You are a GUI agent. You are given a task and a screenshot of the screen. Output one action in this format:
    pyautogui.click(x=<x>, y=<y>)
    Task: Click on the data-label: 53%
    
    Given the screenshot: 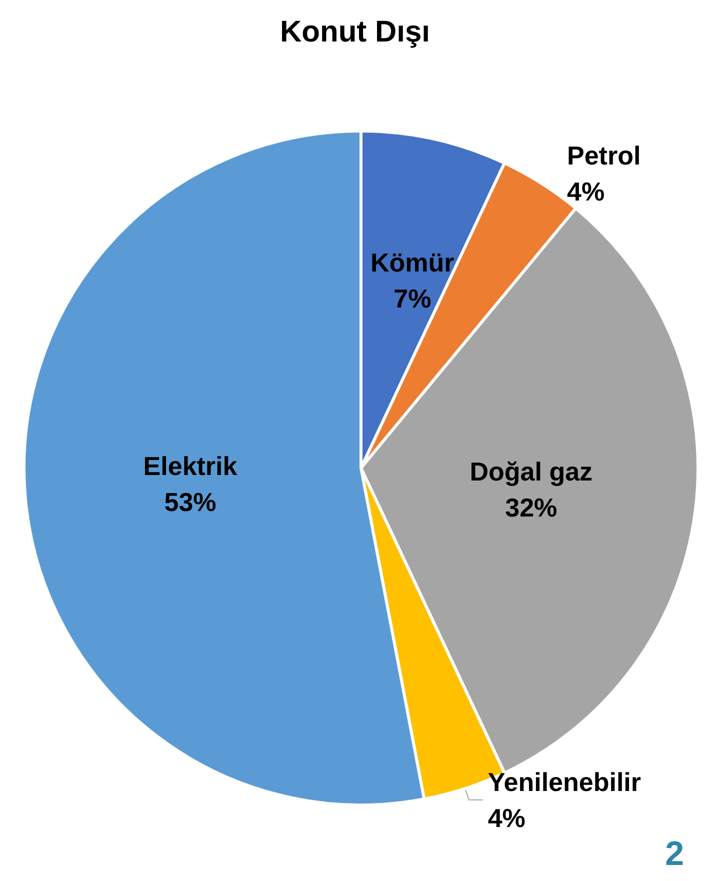 What is the action you would take?
    pyautogui.click(x=190, y=502)
    